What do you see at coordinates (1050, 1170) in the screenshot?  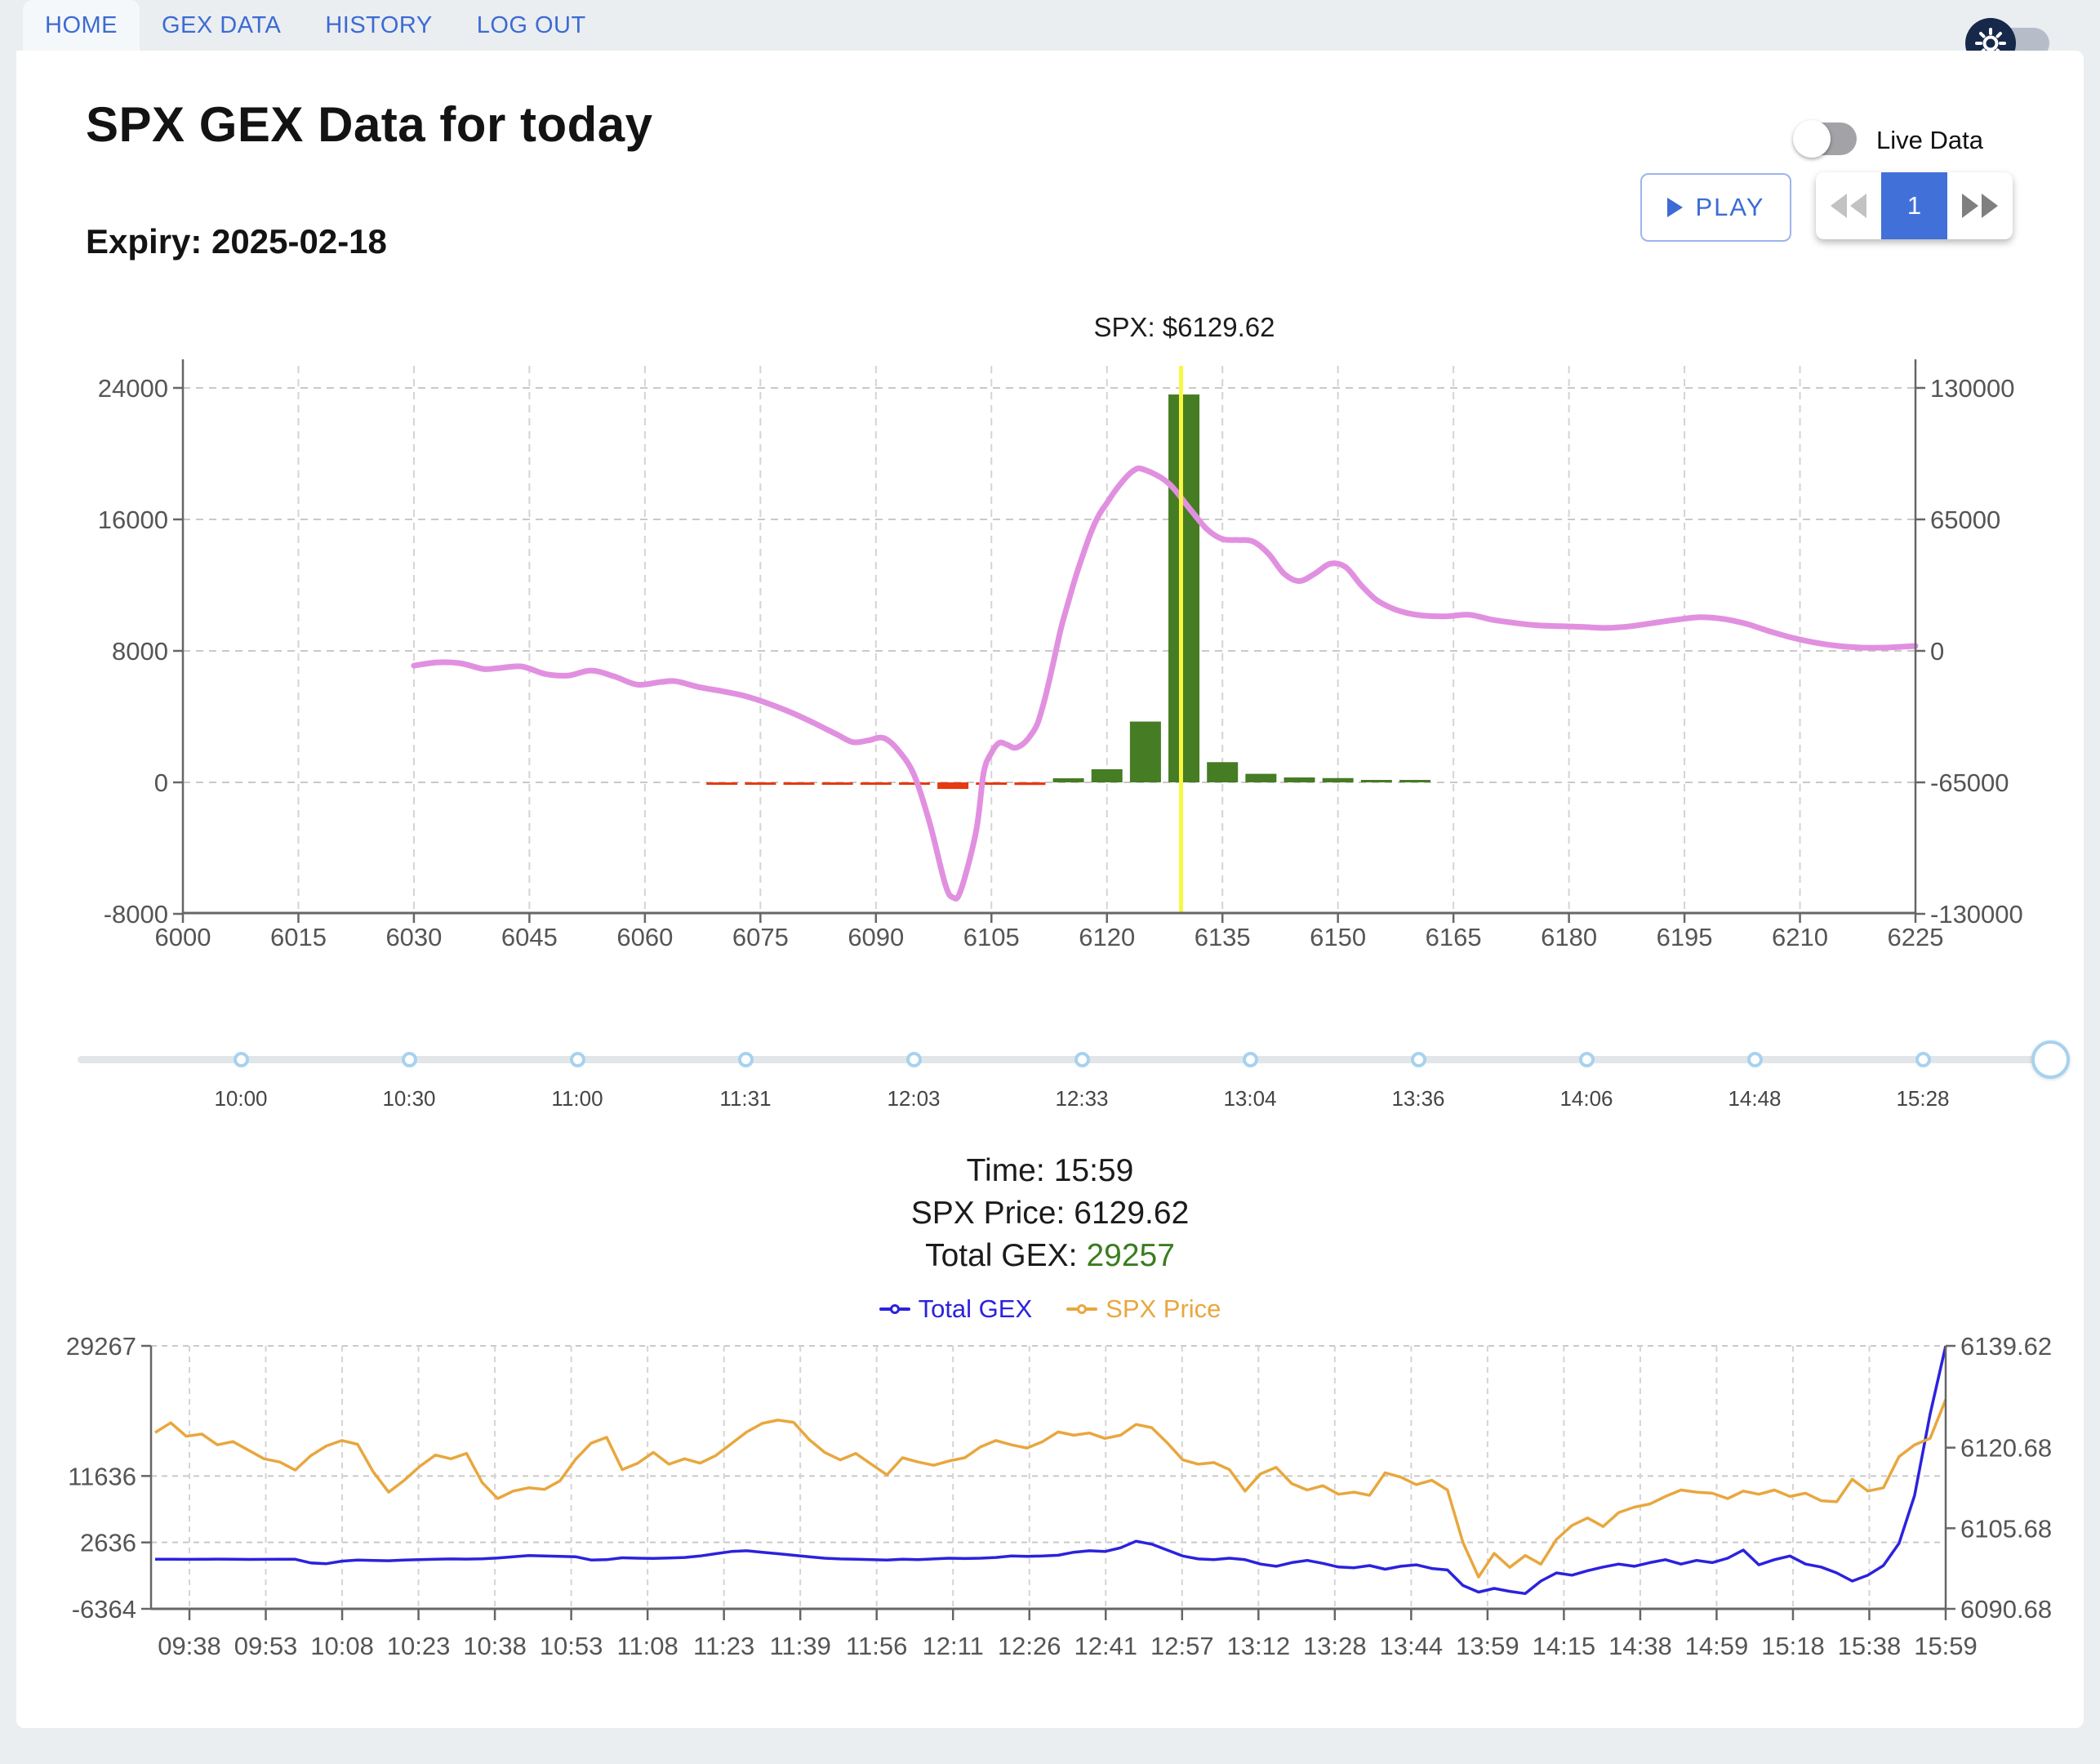 I see `readout-time: Time: 15:59` at bounding box center [1050, 1170].